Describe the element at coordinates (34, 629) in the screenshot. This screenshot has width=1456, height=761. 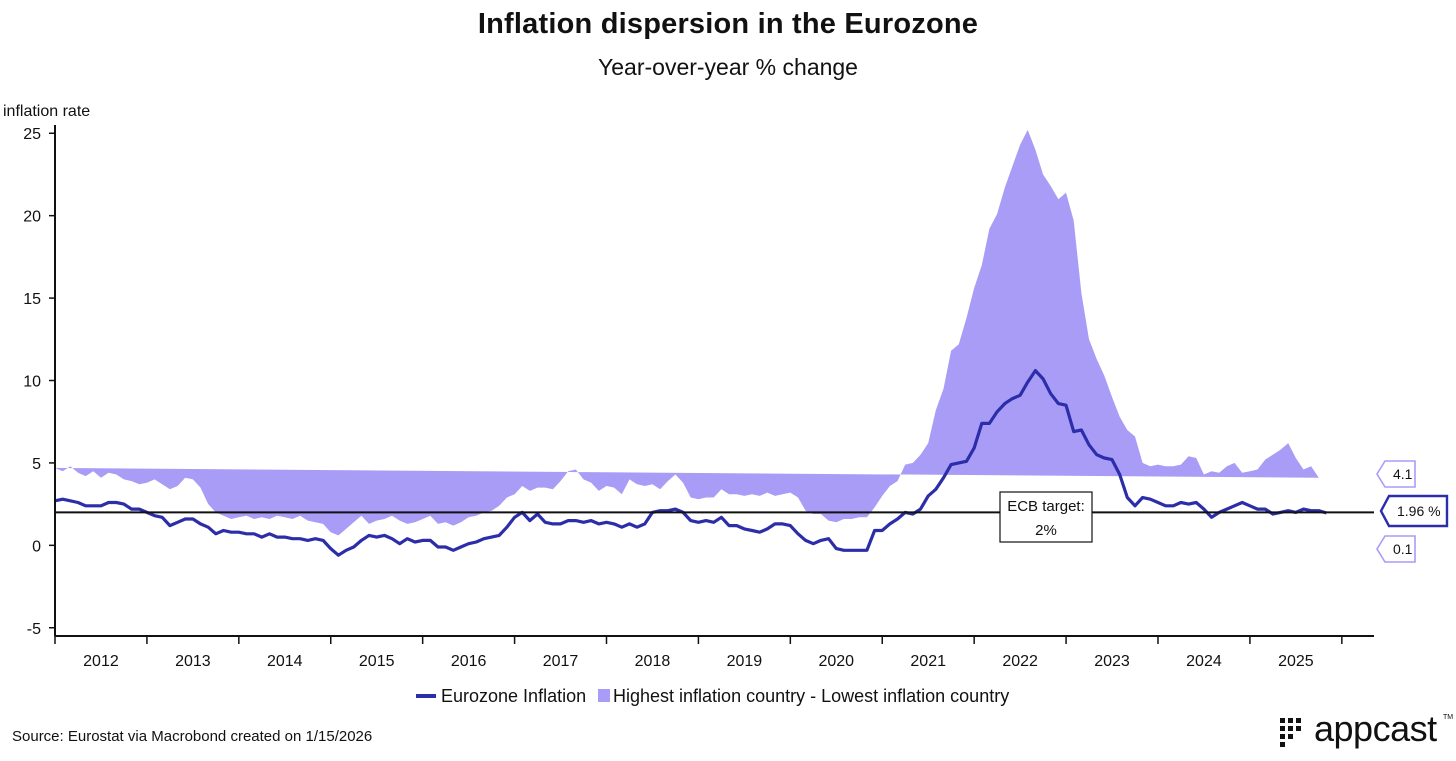
I see `y-tick-label: -5` at that location.